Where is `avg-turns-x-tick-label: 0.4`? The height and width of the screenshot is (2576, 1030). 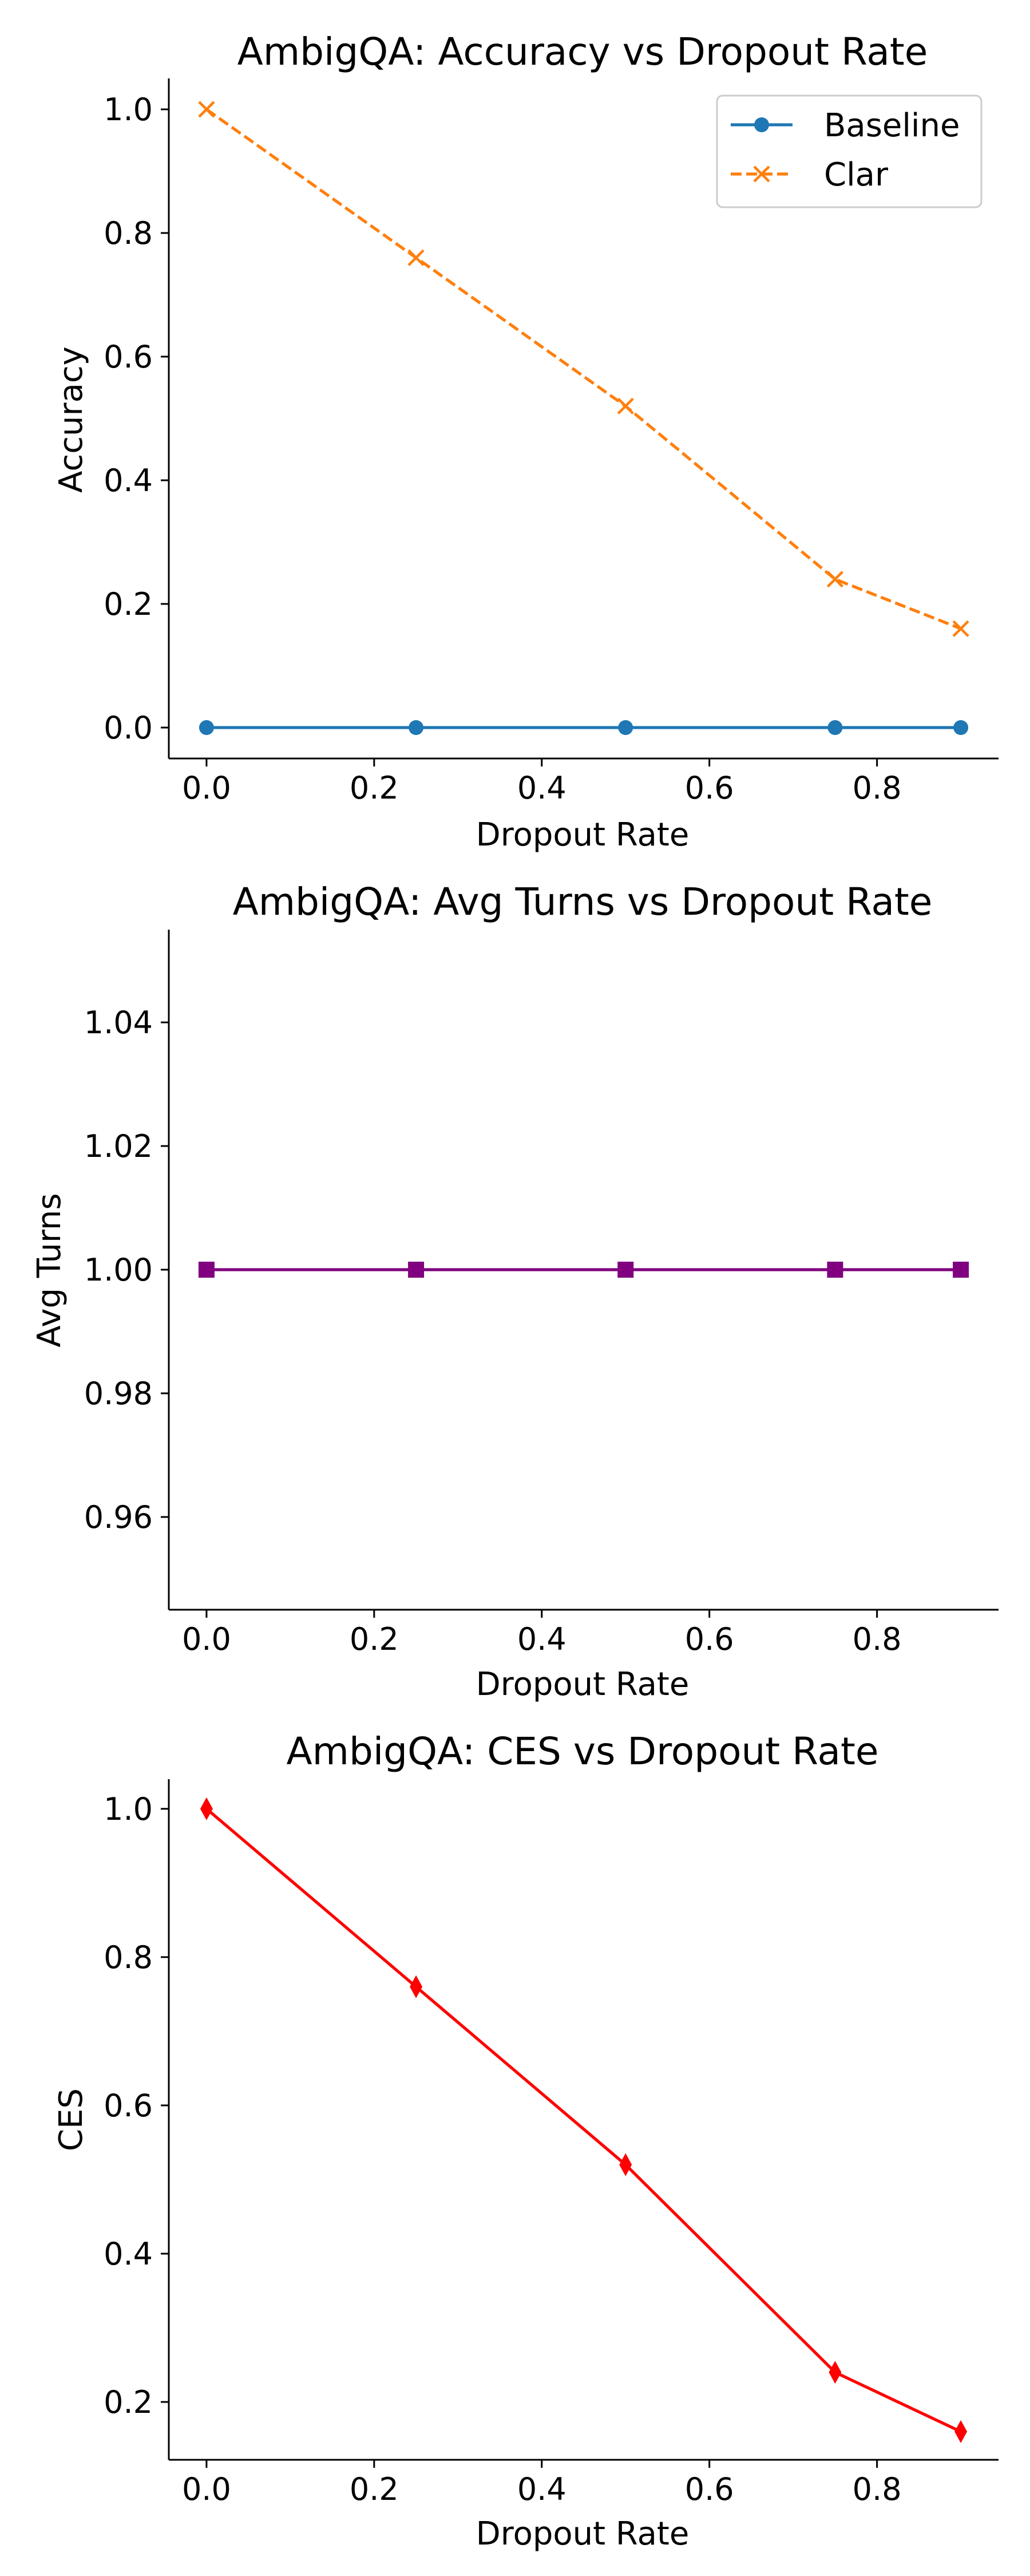 avg-turns-x-tick-label: 0.4 is located at coordinates (541, 1639).